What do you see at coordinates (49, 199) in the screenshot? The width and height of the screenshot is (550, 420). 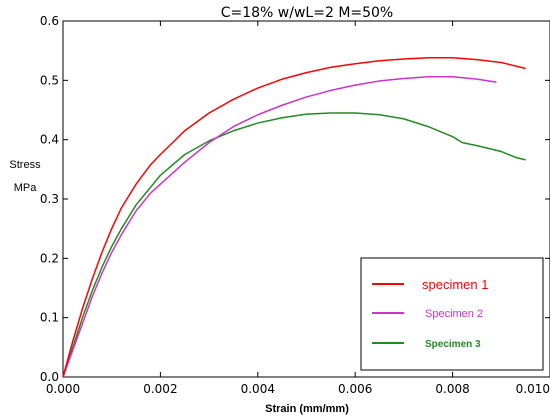 I see `y-tick-label: 0.3` at bounding box center [49, 199].